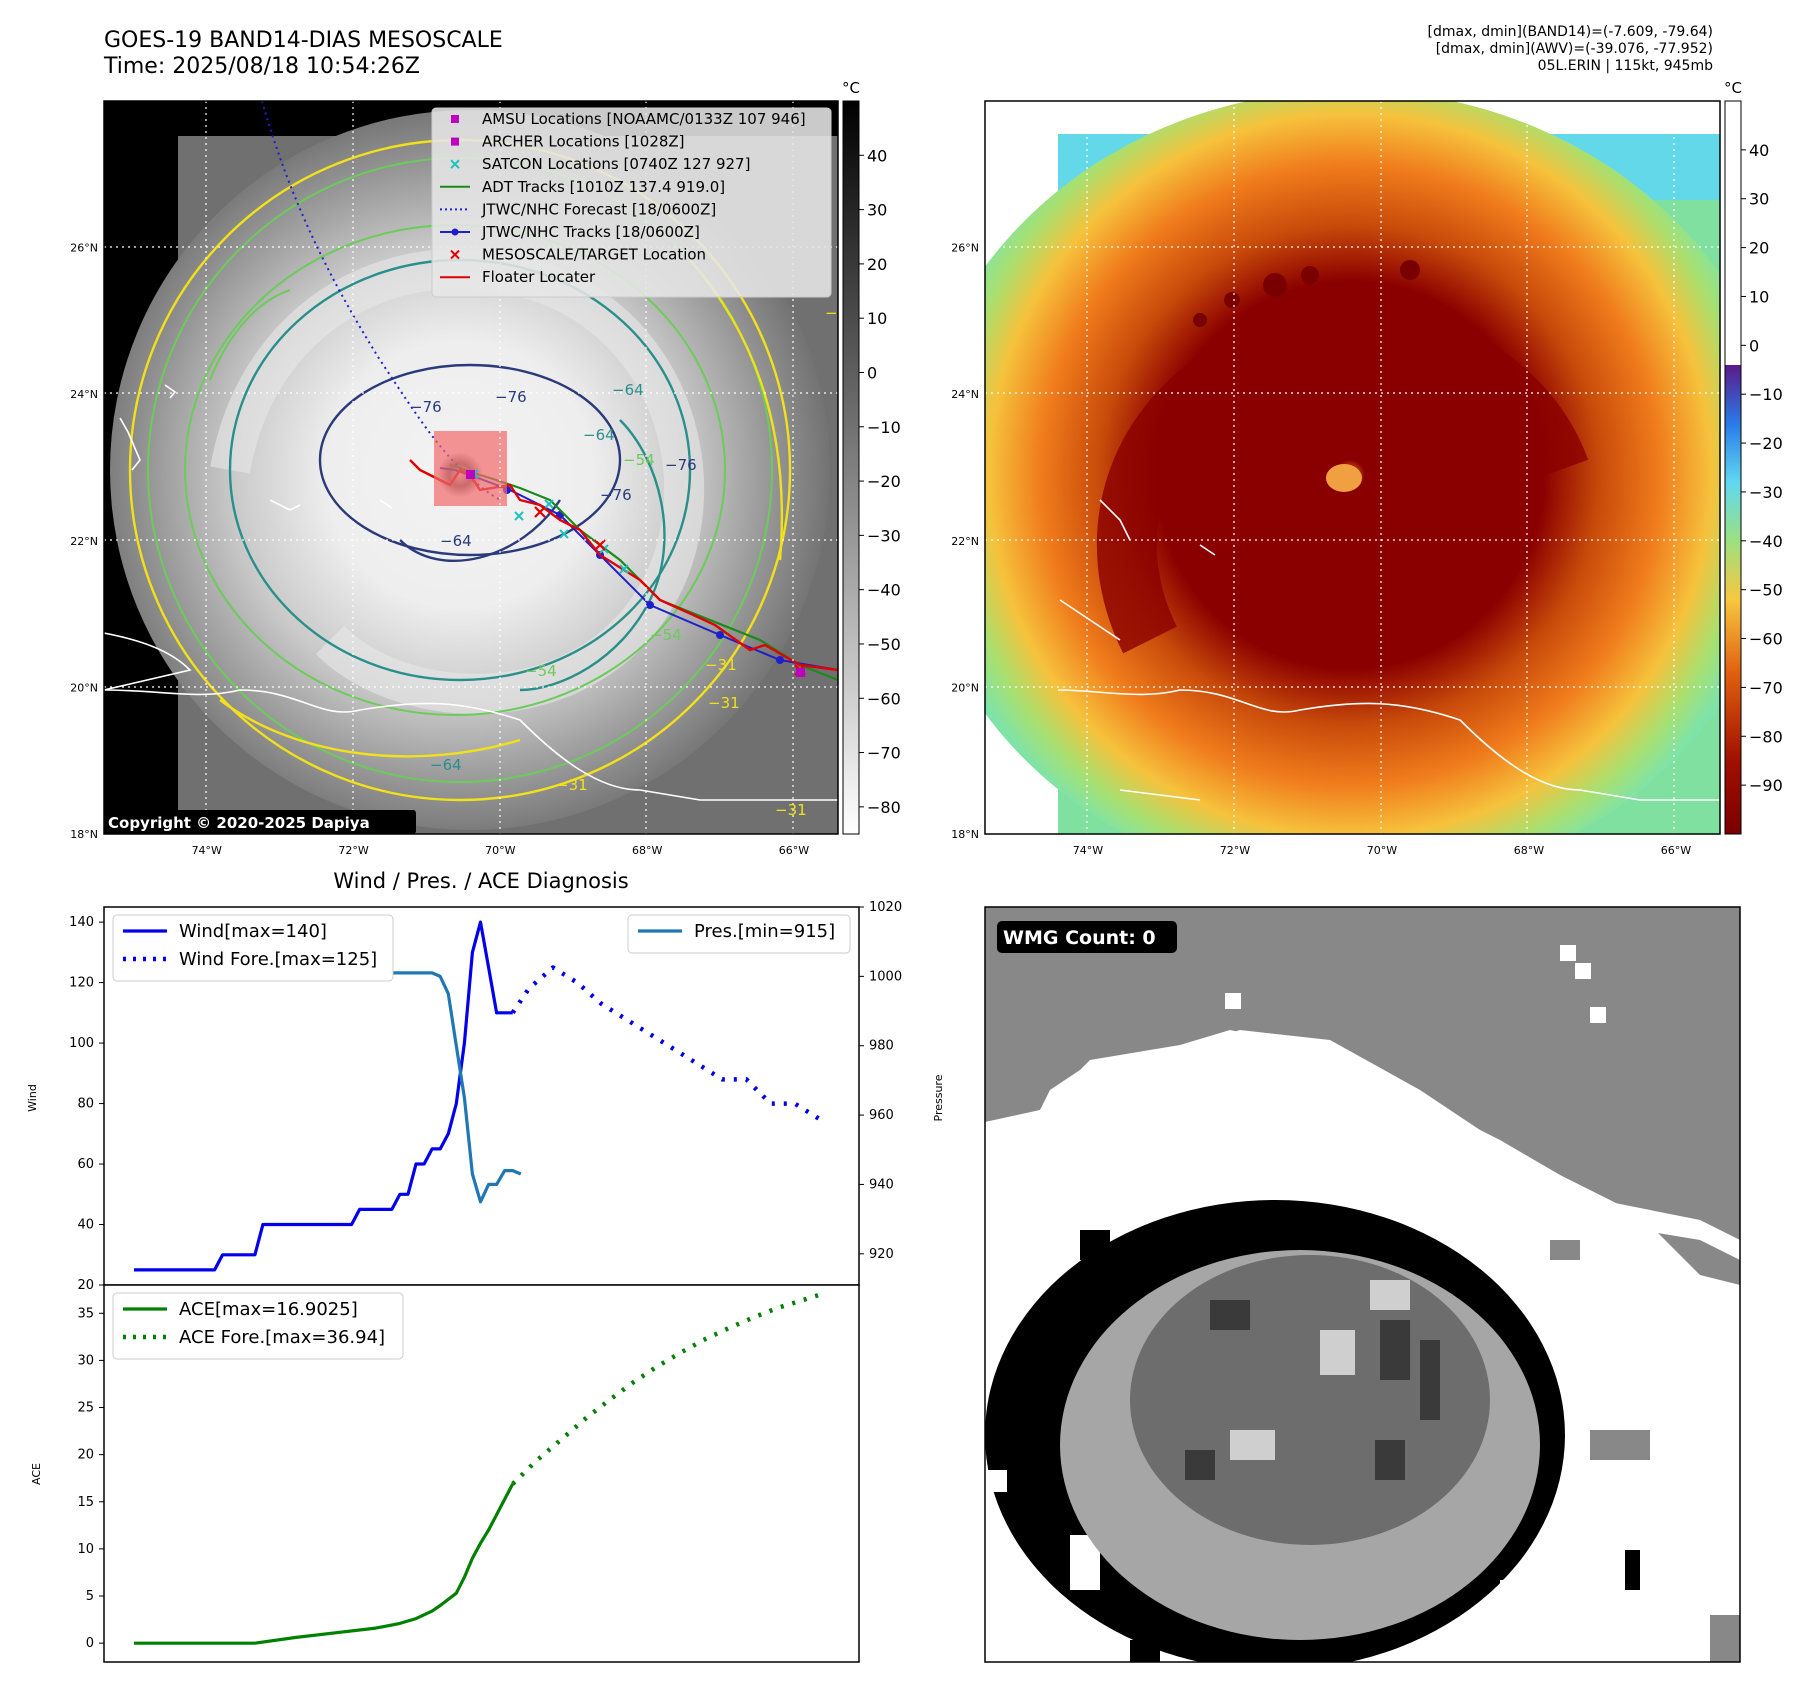  What do you see at coordinates (480, 881) in the screenshot?
I see `diagnosis-title: Wind / Pres. / ACE Diagnosis` at bounding box center [480, 881].